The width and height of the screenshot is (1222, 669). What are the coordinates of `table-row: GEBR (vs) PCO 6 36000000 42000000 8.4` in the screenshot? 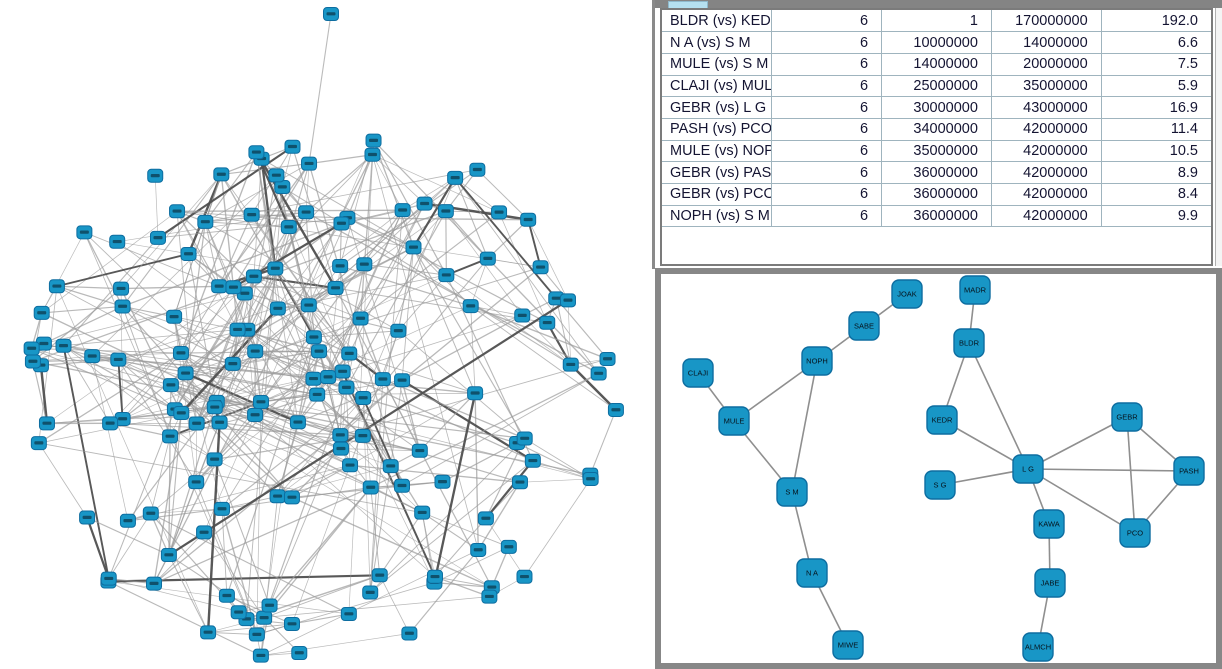 It's located at (936, 194).